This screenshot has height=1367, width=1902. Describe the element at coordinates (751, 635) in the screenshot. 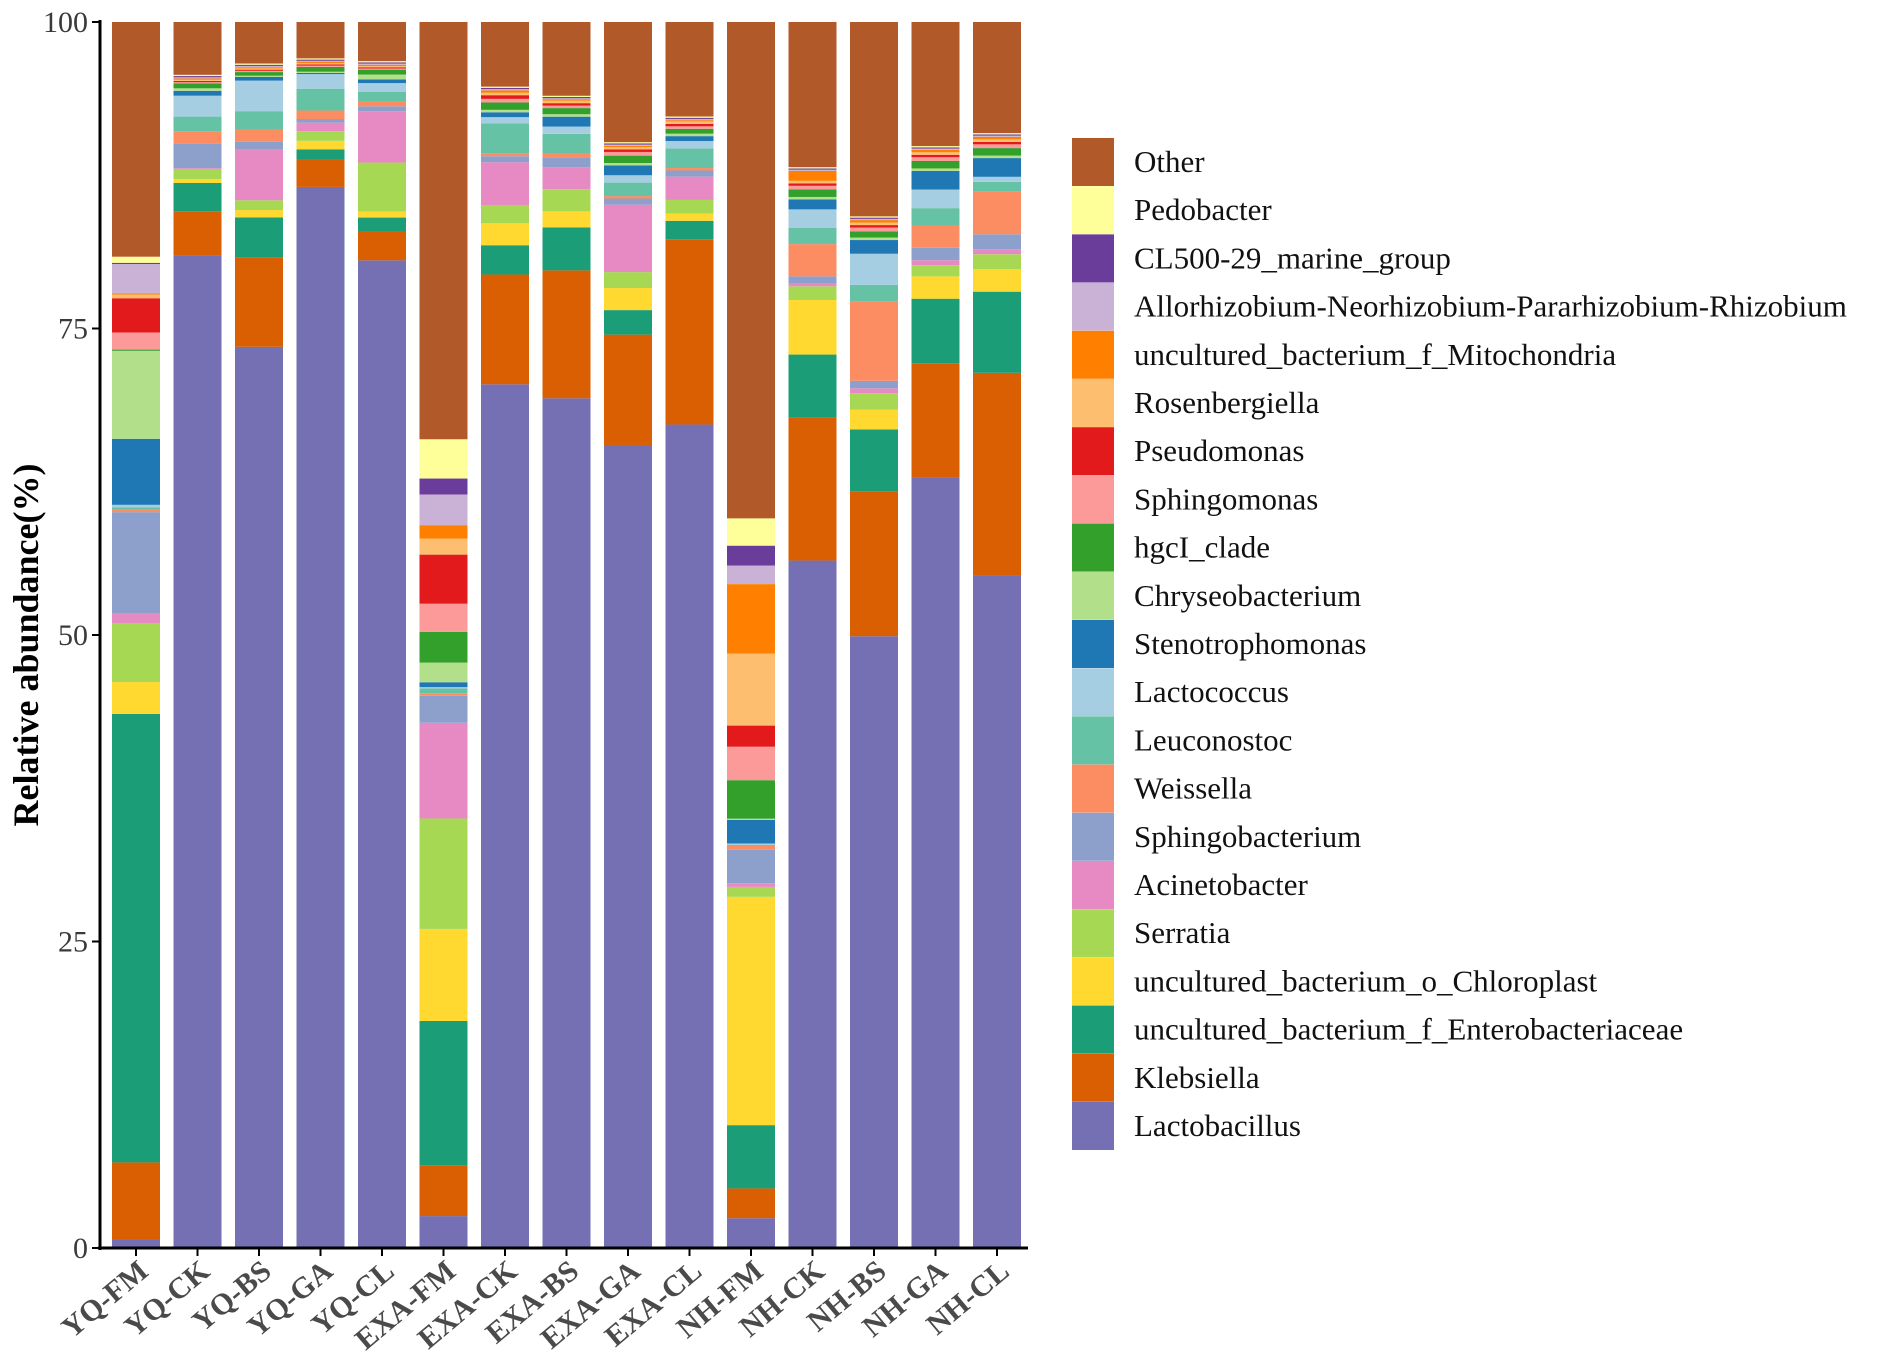

I see `bar-column-nh-fm` at that location.